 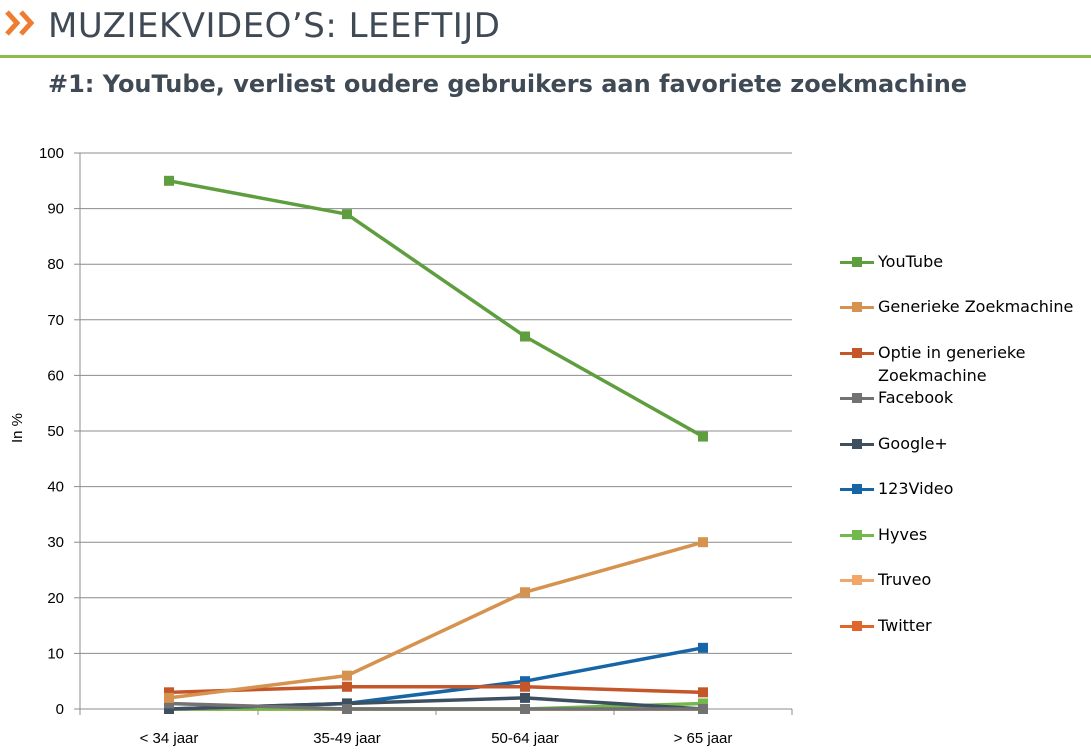 I want to click on title-divider, so click(x=545, y=56).